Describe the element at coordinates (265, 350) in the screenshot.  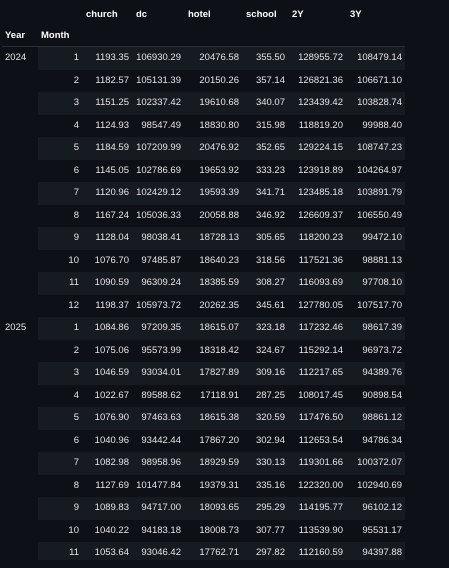
I see `cell-school: 324.67` at that location.